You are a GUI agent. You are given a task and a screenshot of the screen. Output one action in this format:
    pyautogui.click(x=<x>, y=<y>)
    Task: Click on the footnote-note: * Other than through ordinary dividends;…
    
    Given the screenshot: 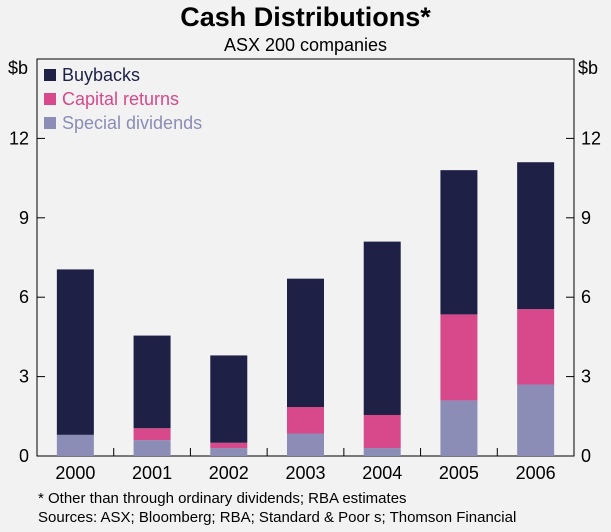 What is the action you would take?
    pyautogui.click(x=222, y=498)
    